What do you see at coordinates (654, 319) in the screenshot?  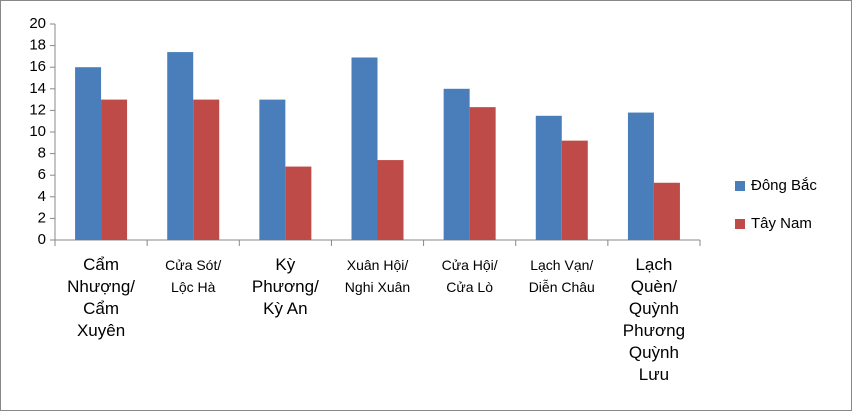 I see `x-tick-label: Lạch Quèn/ Quỳnh Phương Quỳnh Lưu` at bounding box center [654, 319].